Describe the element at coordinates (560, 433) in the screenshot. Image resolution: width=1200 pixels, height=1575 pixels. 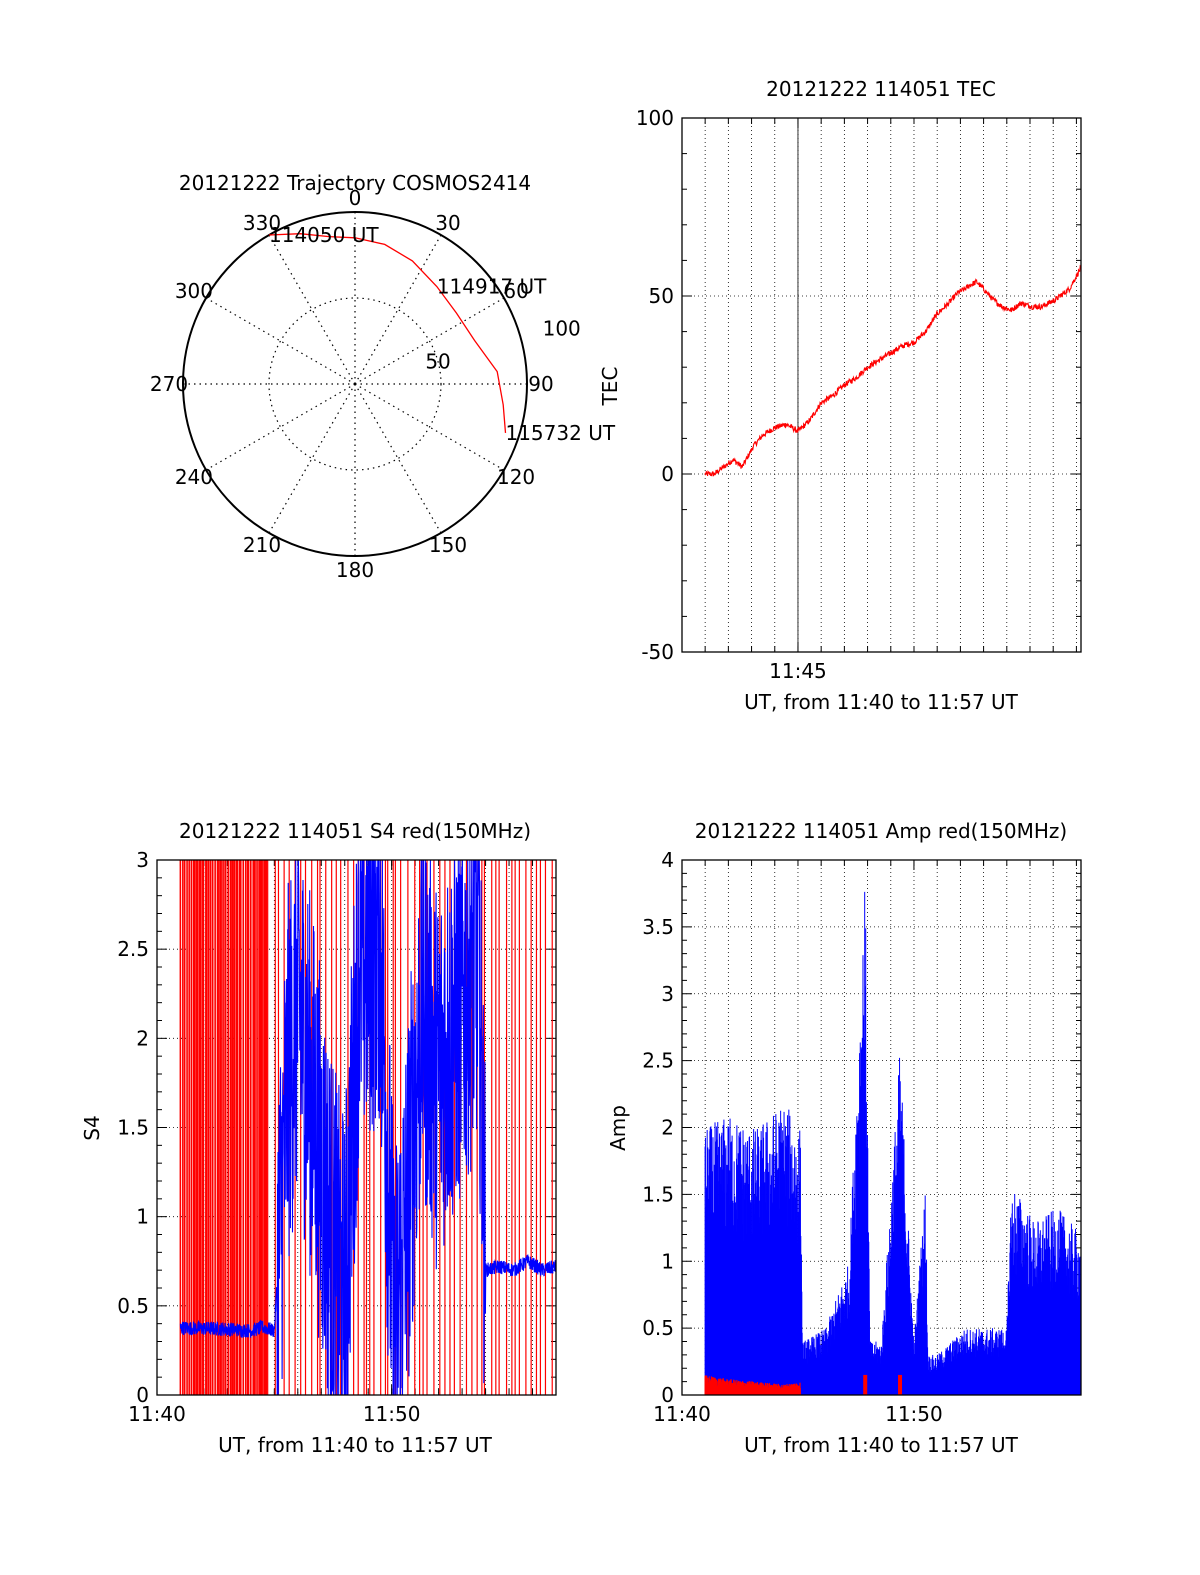
I see `trajectory-time-label: 115732 UT` at that location.